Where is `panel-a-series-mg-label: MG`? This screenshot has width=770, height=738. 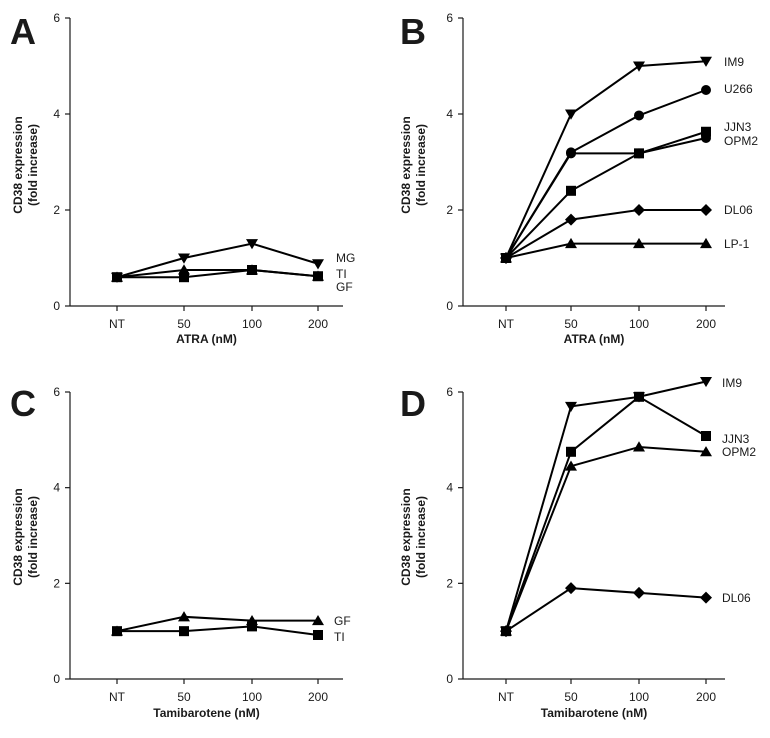
panel-a-series-mg-label: MG is located at coordinates (345, 258).